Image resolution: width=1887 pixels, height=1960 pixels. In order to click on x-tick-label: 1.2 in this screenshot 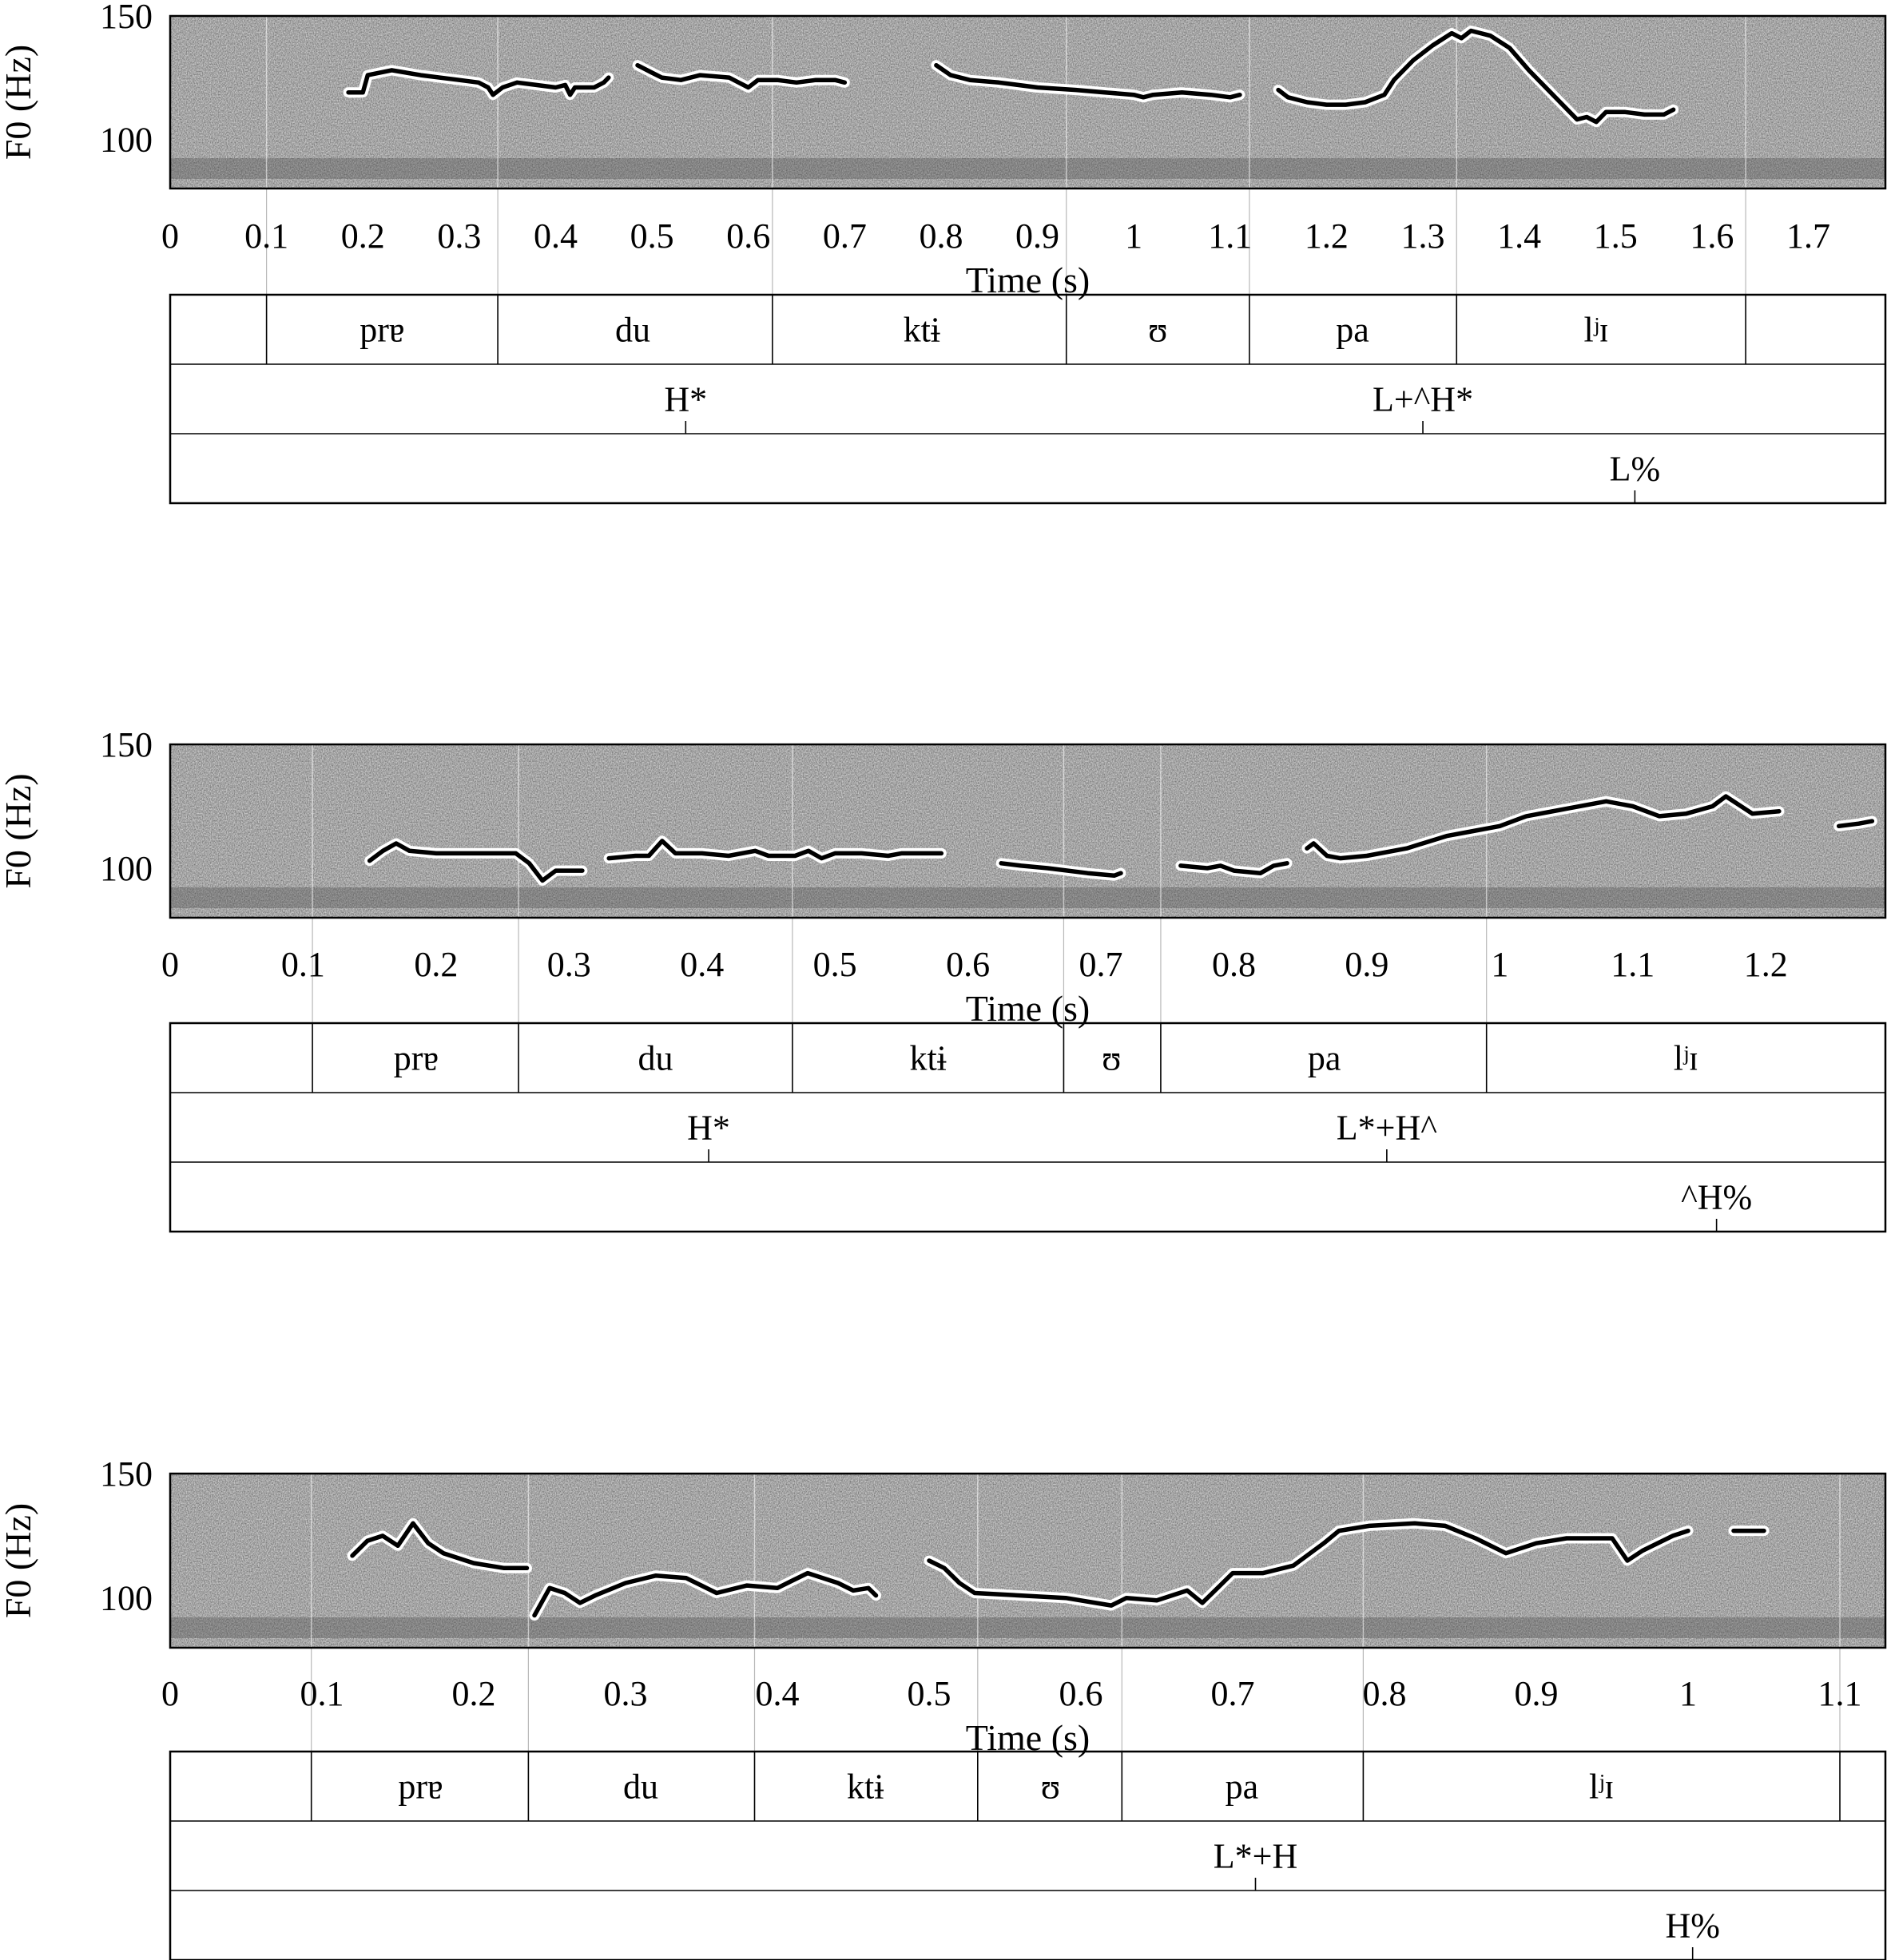, I will do `click(1327, 236)`.